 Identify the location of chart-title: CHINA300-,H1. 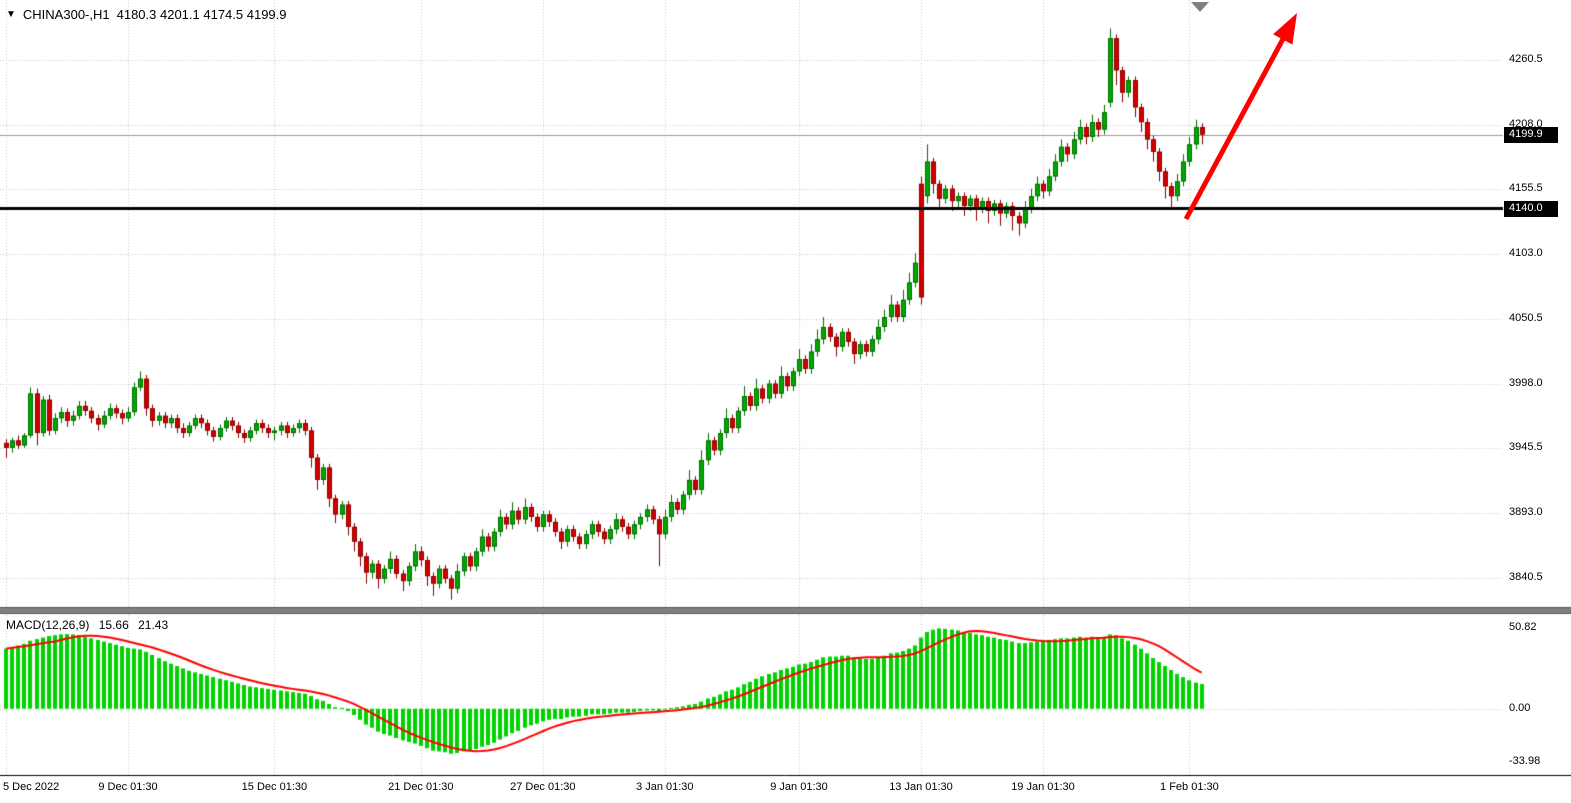
(66, 14).